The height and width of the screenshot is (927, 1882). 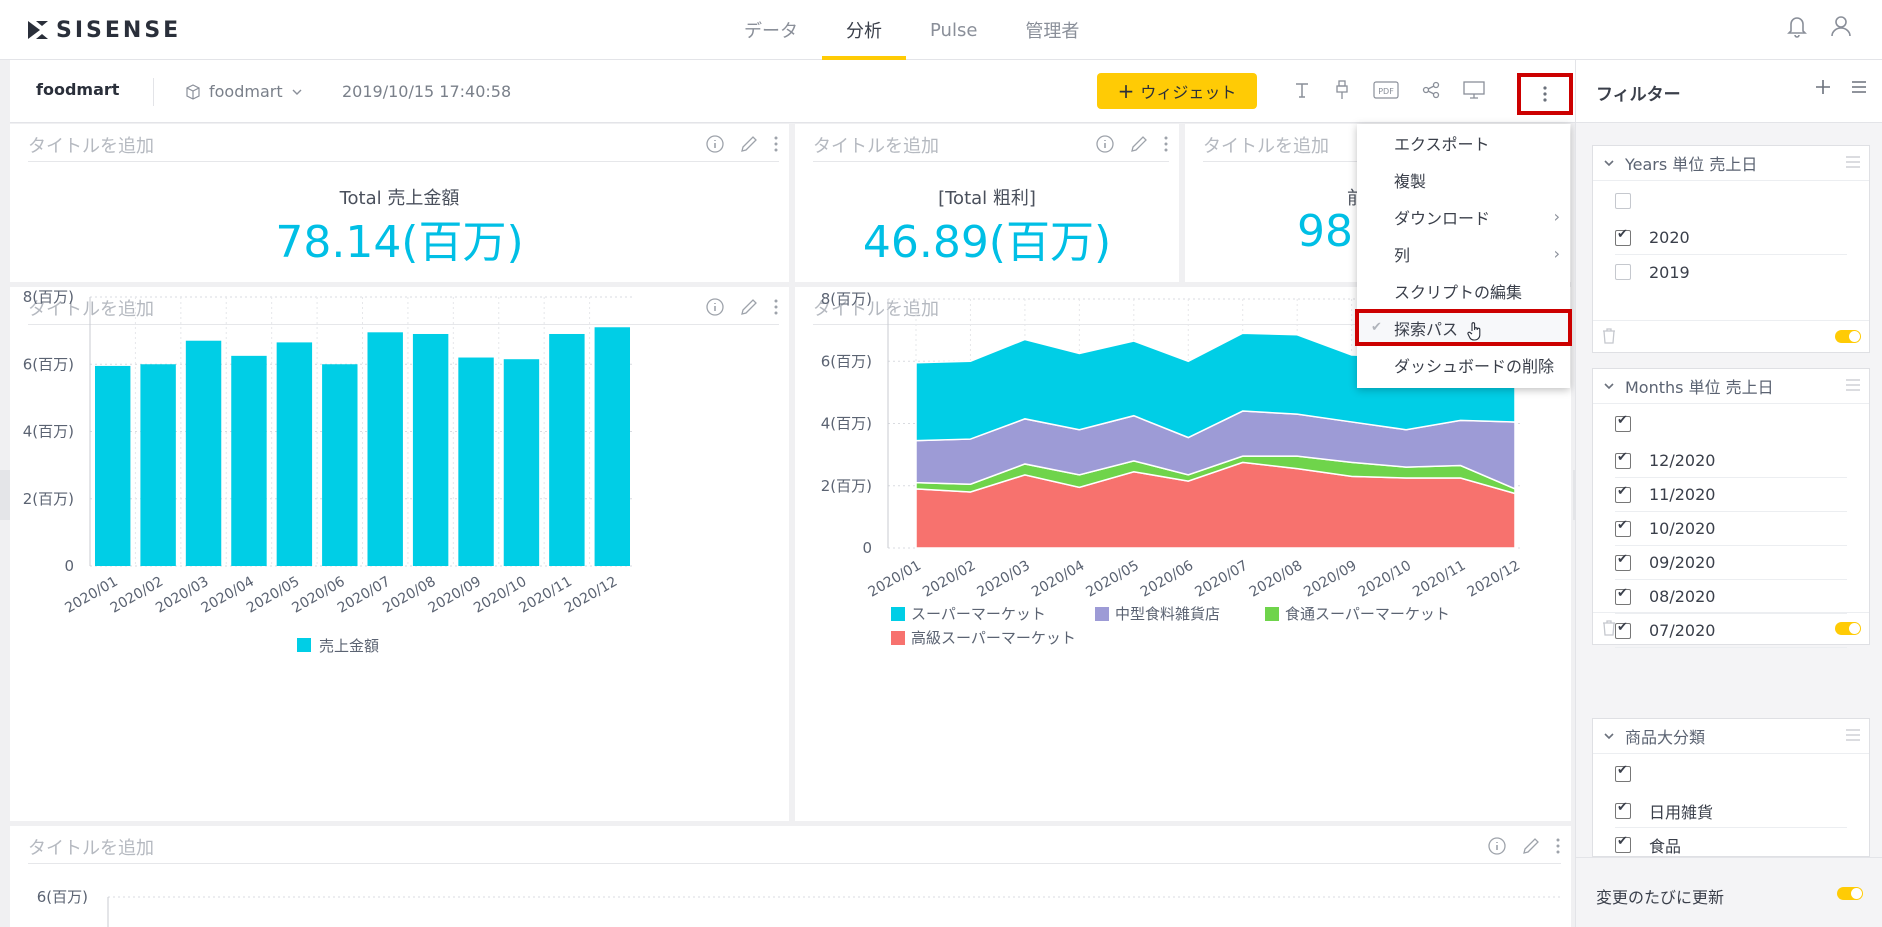 What do you see at coordinates (1332, 231) in the screenshot?
I see `kpi-value: 98.` at bounding box center [1332, 231].